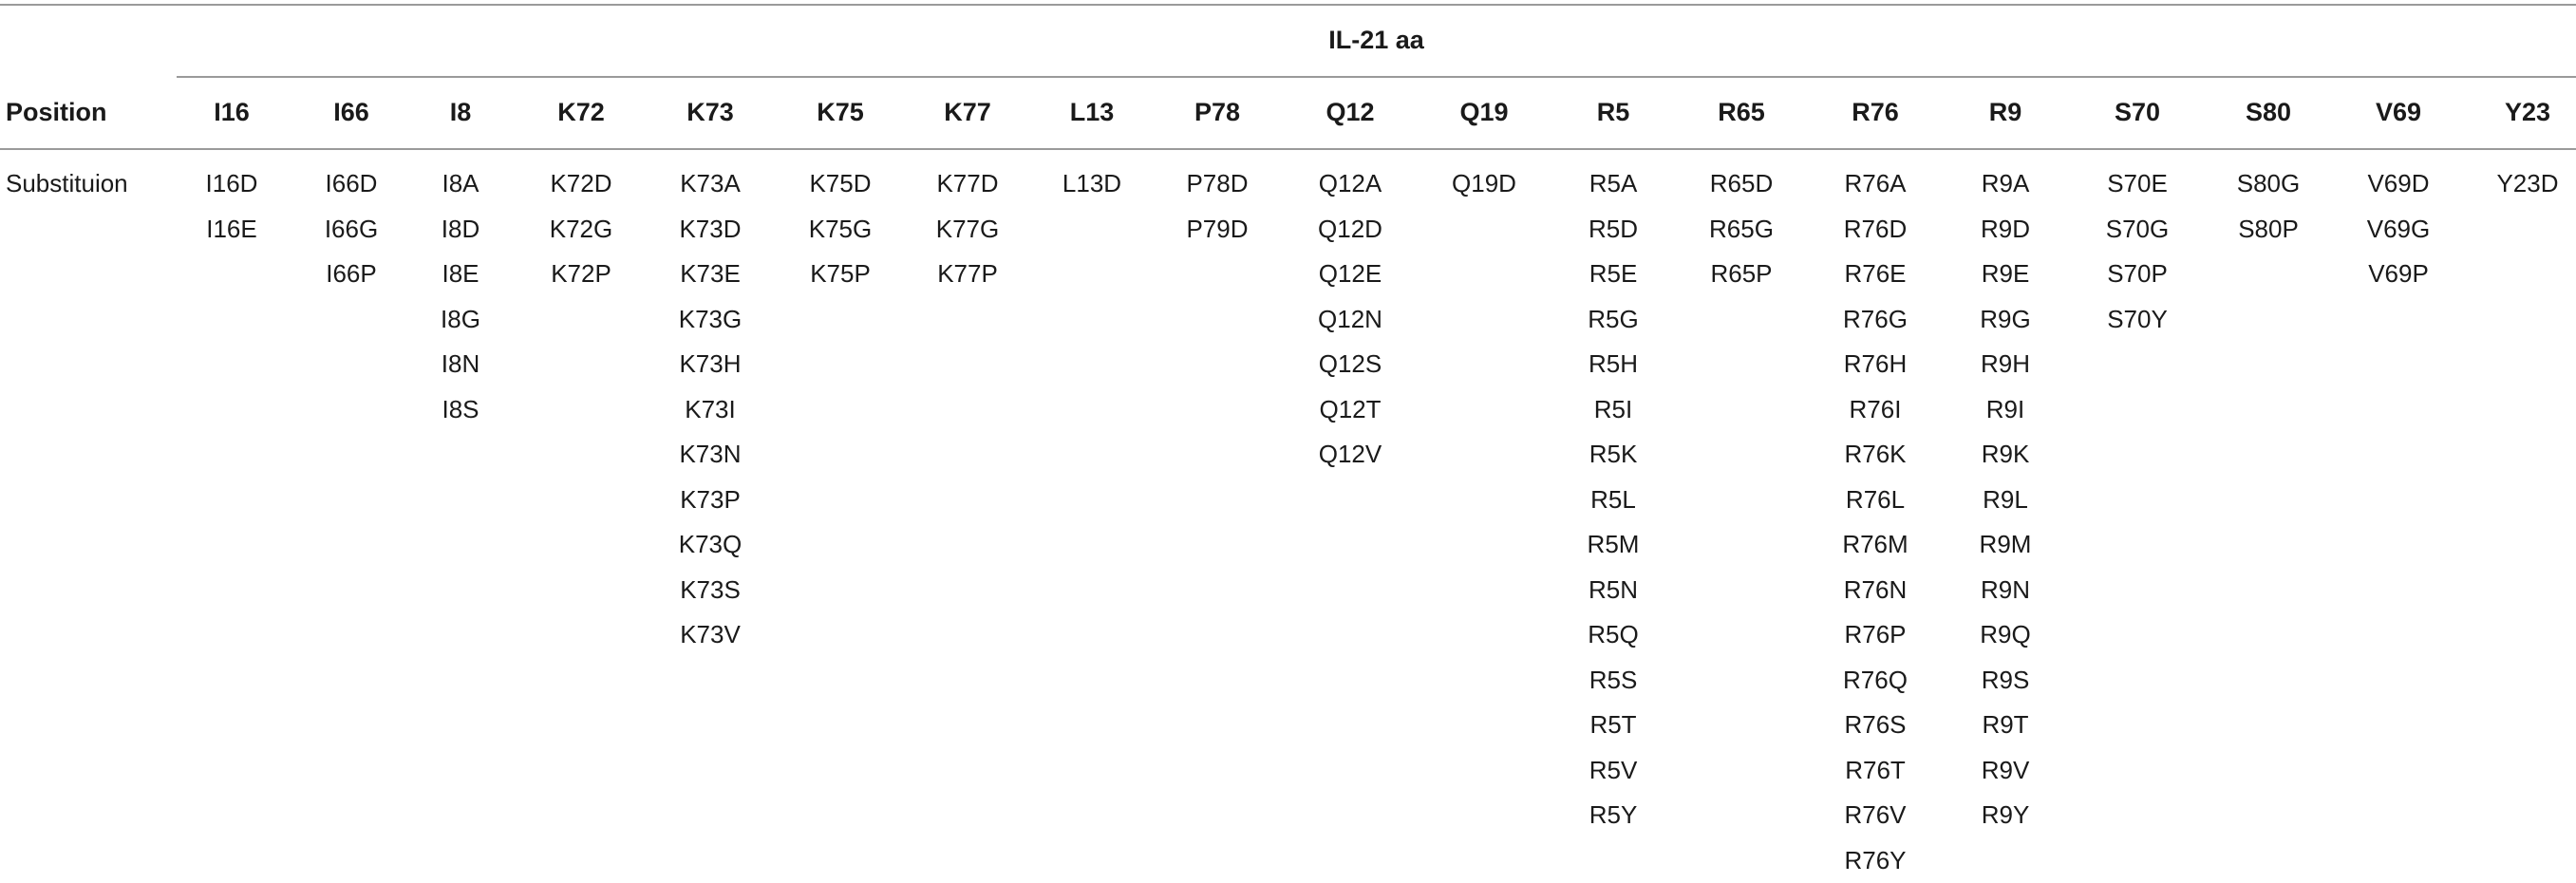 The image size is (2576, 883). Describe the element at coordinates (1875, 635) in the screenshot. I see `substitution-value: R76P` at that location.